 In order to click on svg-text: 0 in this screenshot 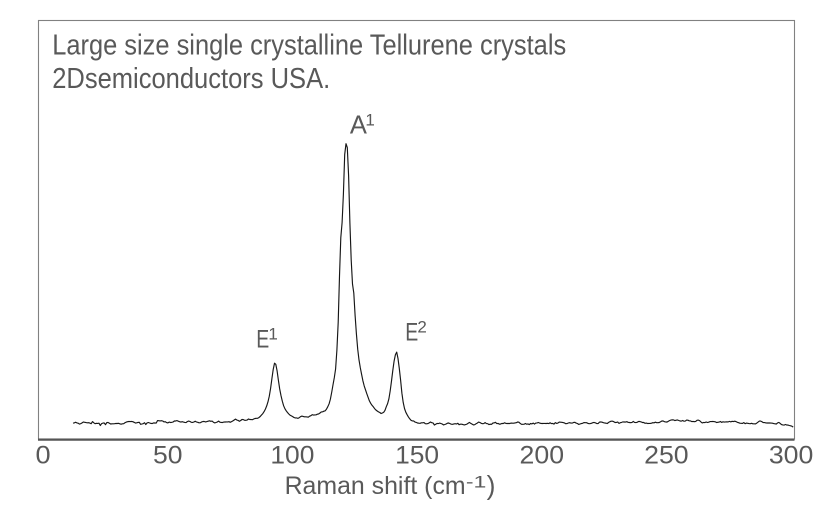, I will do `click(43, 456)`.